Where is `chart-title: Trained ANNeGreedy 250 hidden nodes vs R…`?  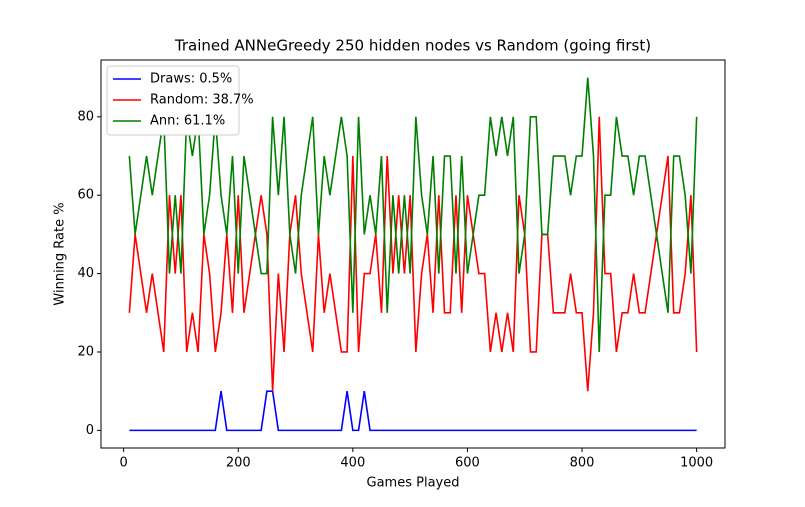 chart-title: Trained ANNeGreedy 250 hidden nodes vs R… is located at coordinates (412, 46).